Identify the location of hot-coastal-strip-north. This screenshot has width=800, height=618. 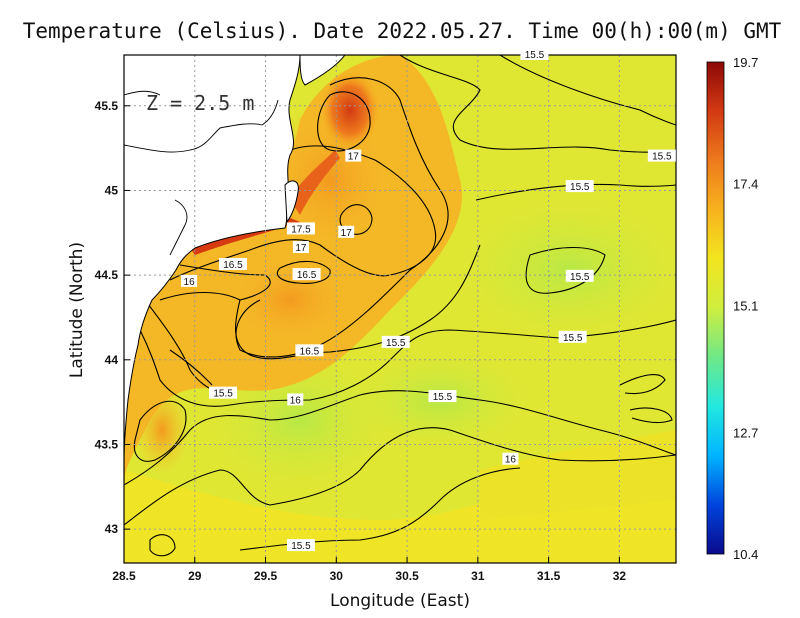
(315, 182).